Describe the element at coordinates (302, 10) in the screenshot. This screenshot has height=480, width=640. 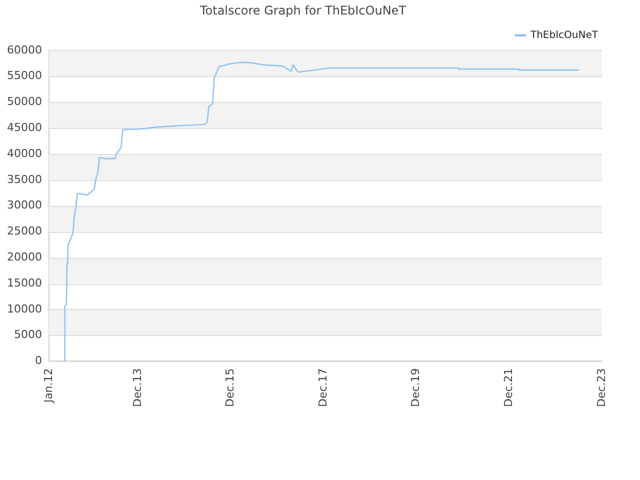
I see `chart-title: Totalscore Graph for ThEbIcOuNeT` at that location.